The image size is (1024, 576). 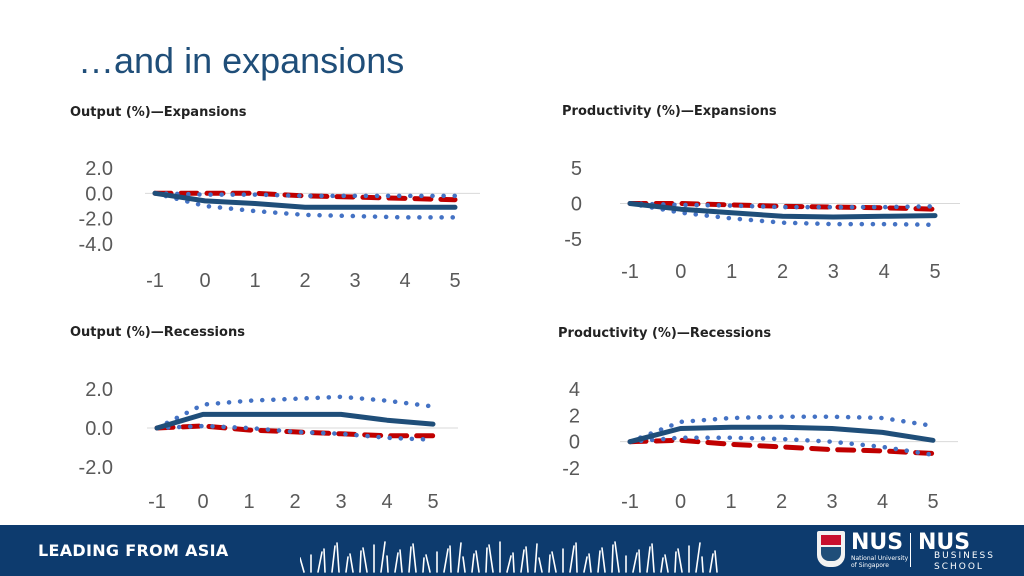 I want to click on chart-title-output-recessions: Output (%)—Recessions, so click(x=157, y=332).